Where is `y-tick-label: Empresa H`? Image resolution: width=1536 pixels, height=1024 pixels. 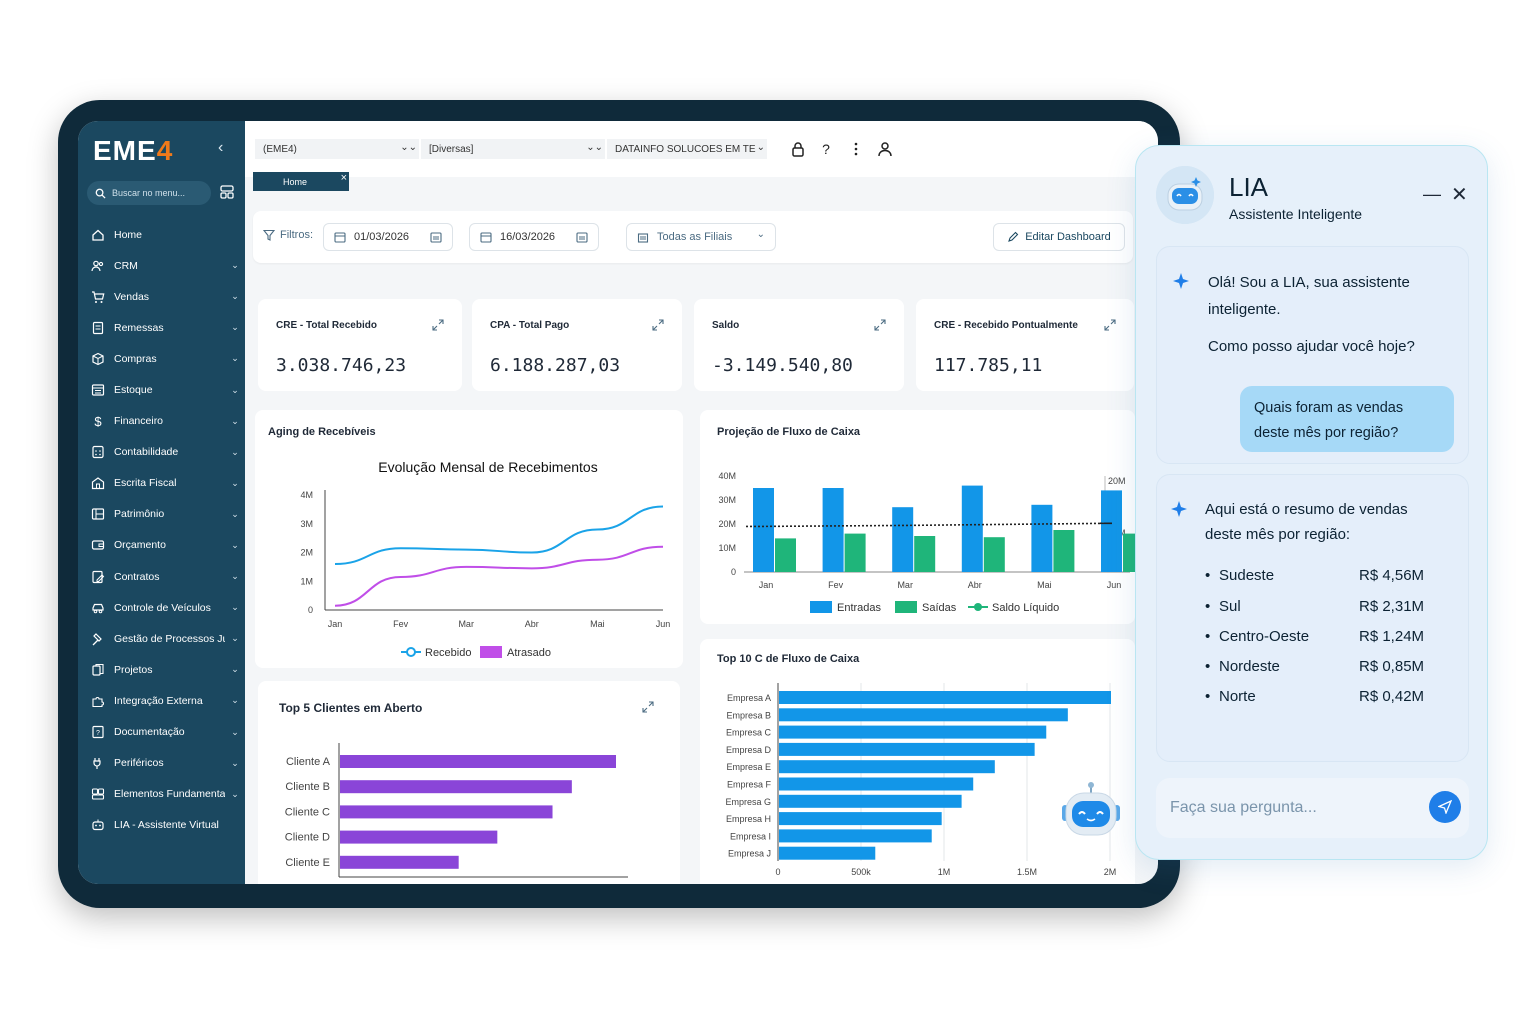
y-tick-label: Empresa H is located at coordinates (748, 819).